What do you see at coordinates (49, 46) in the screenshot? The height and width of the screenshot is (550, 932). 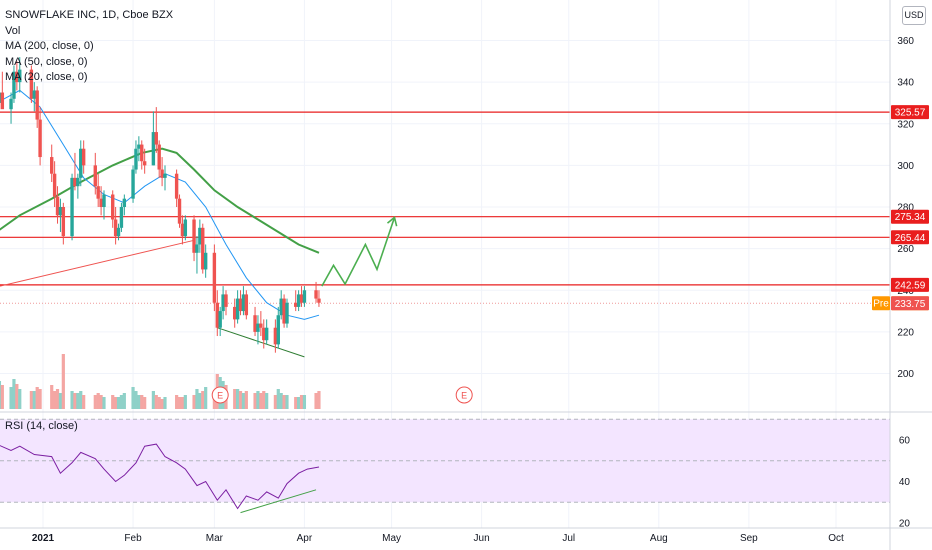 I see `legend-ma200: MA (200, close, 0)` at bounding box center [49, 46].